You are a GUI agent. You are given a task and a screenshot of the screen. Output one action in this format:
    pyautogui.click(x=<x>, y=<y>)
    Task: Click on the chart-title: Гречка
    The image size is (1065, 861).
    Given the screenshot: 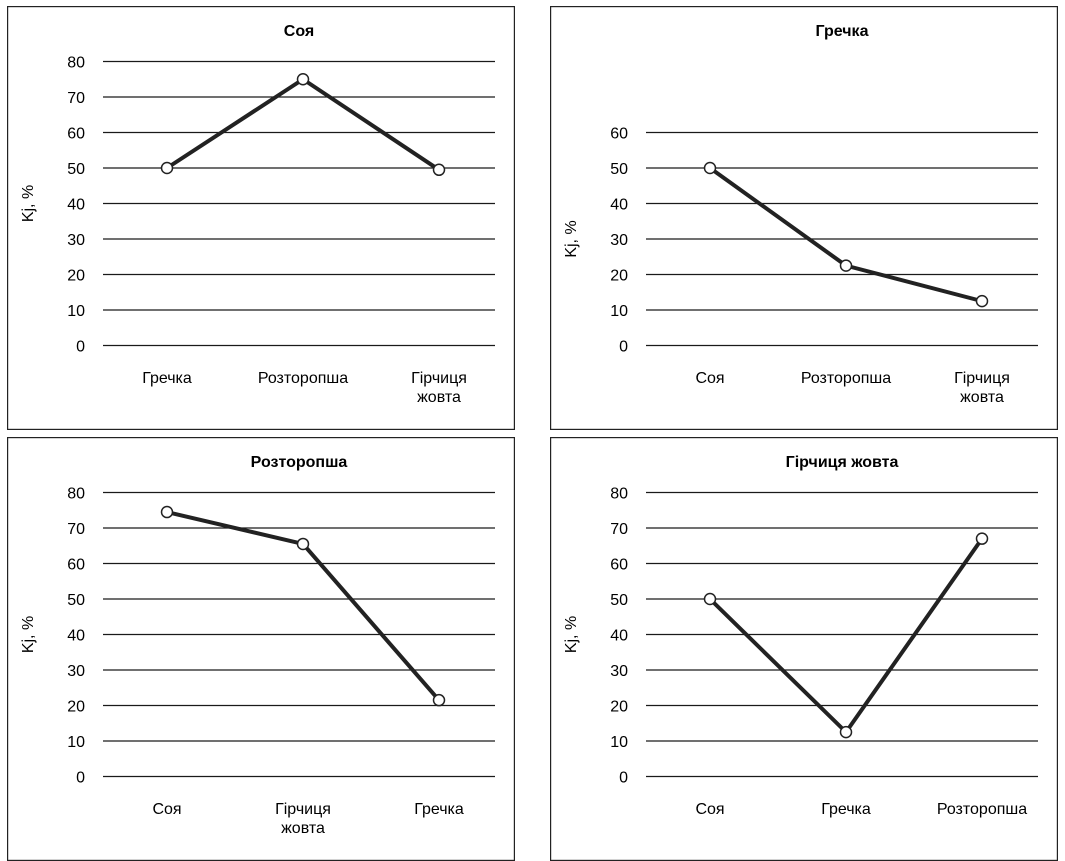 What is the action you would take?
    pyautogui.click(x=842, y=31)
    